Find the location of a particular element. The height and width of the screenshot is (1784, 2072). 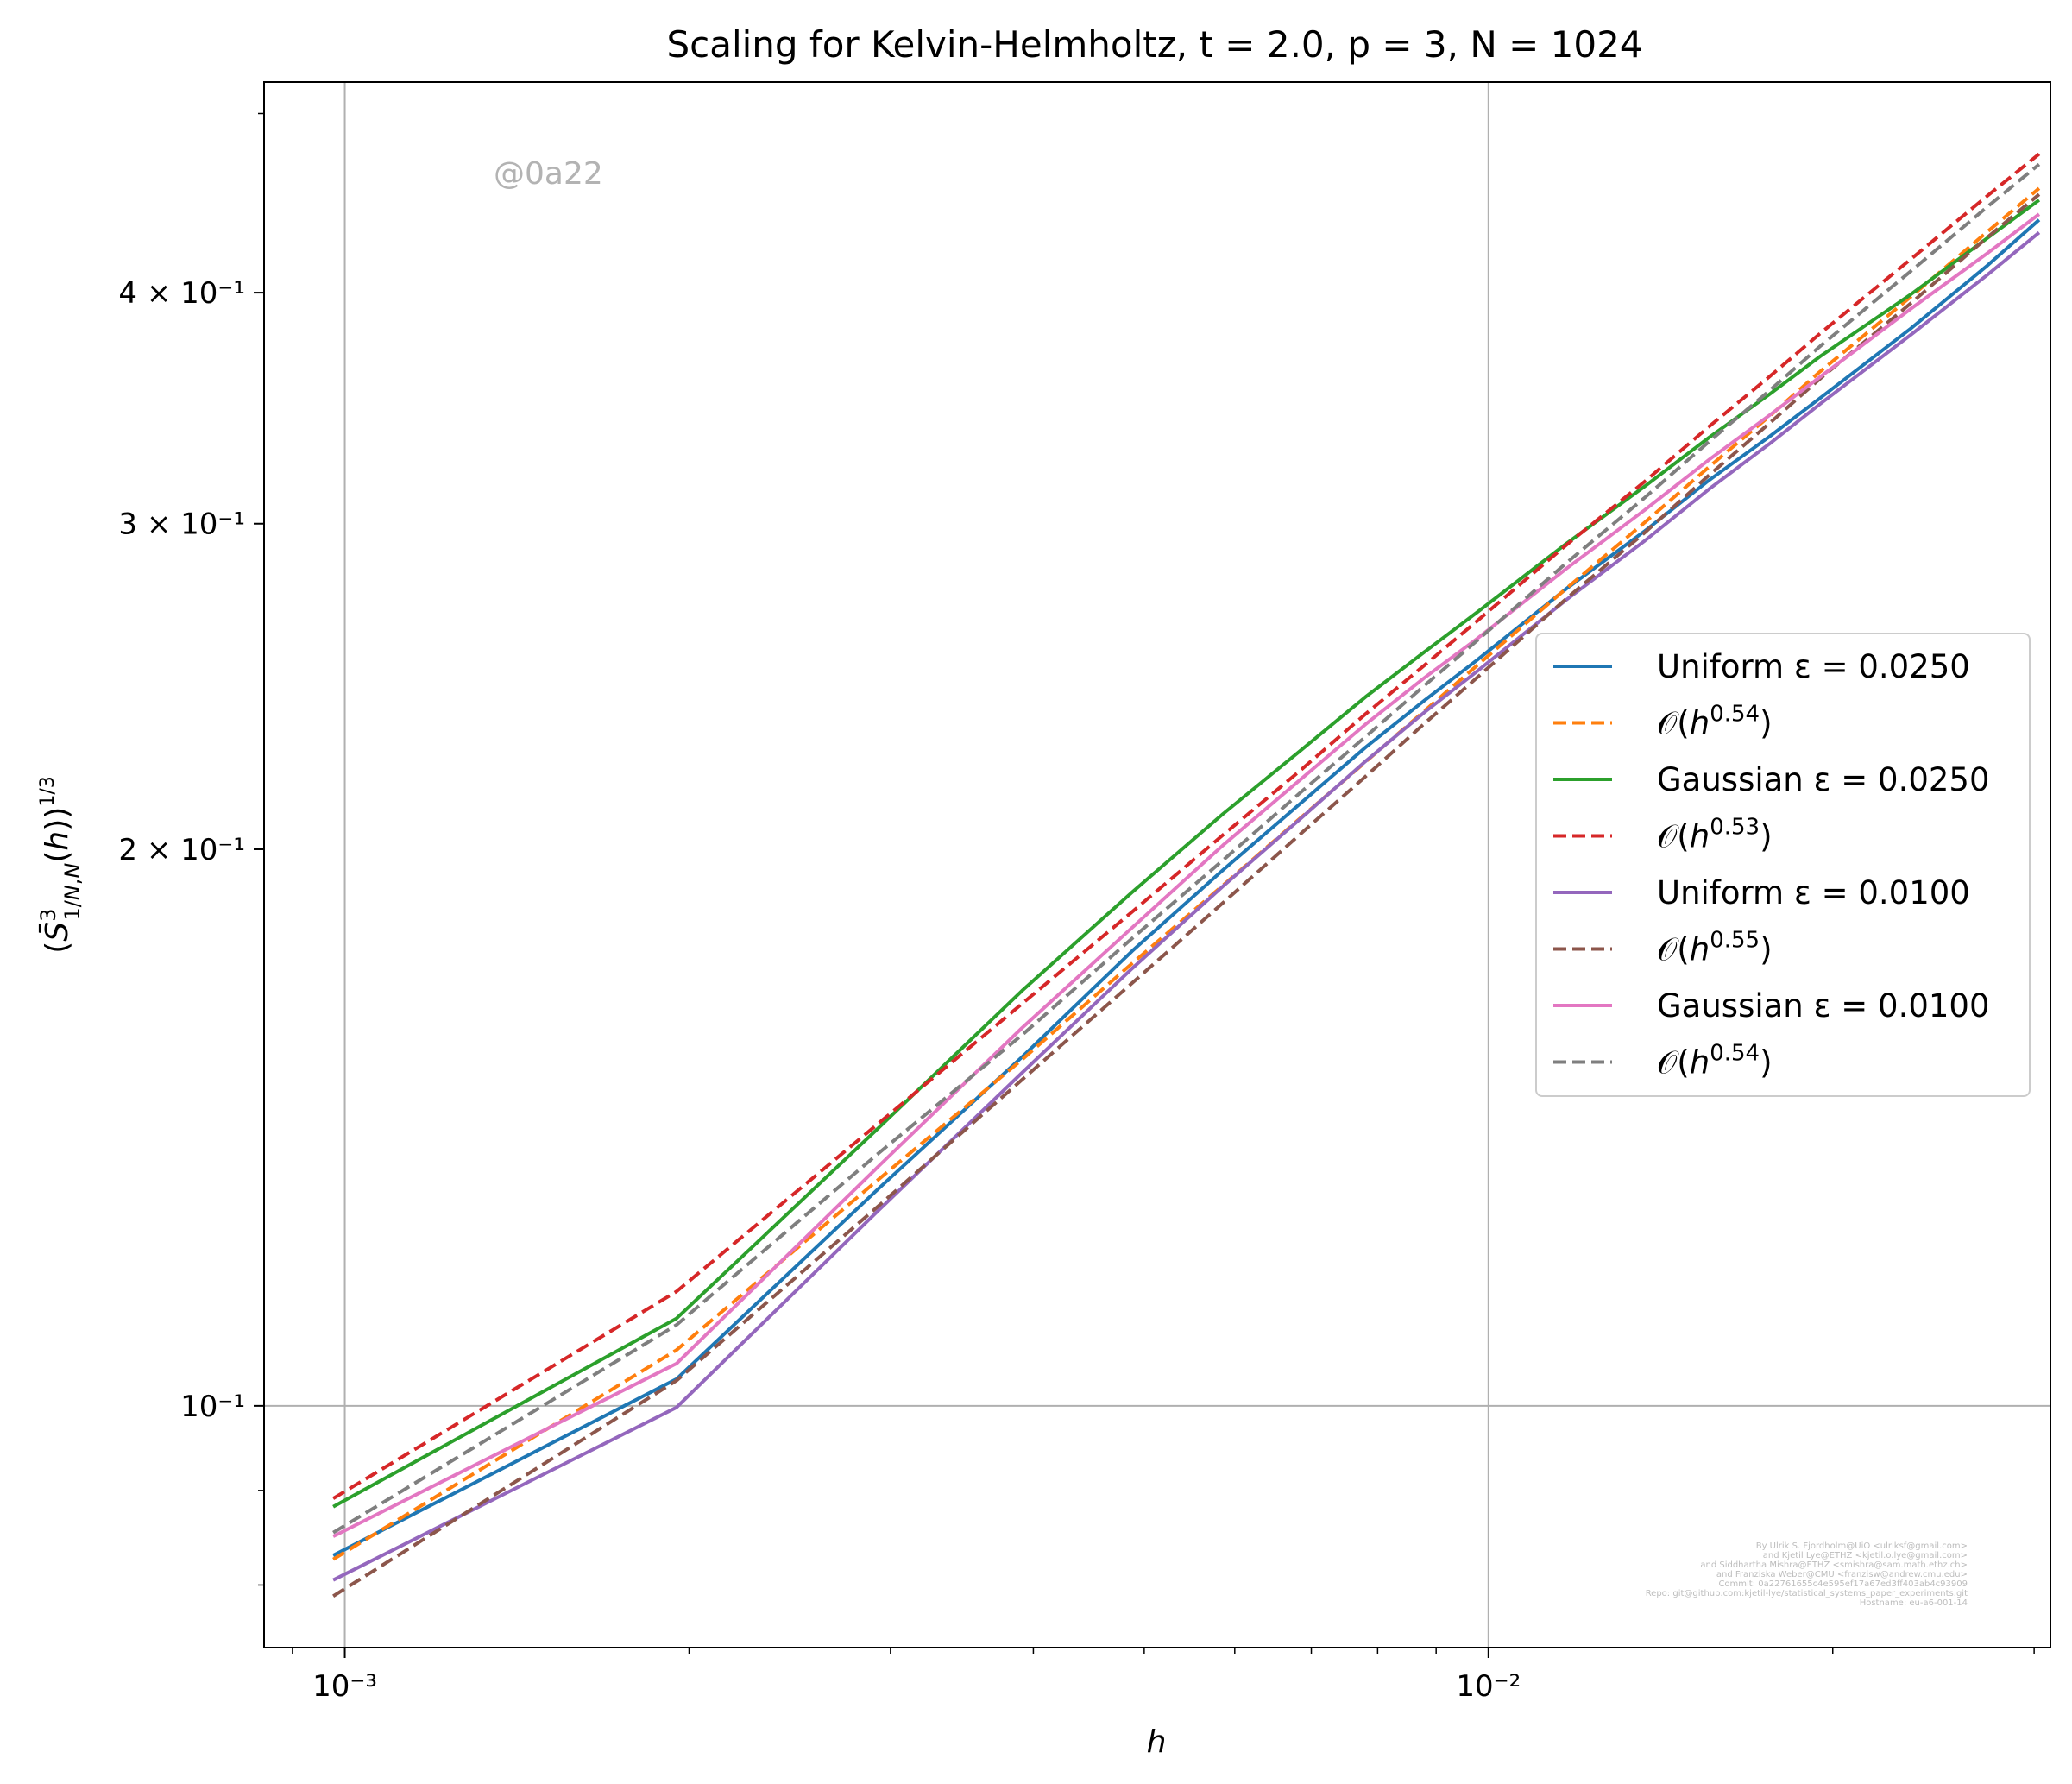

legend-label: Gaussian ε = 0.0250 is located at coordinates (1823, 779).